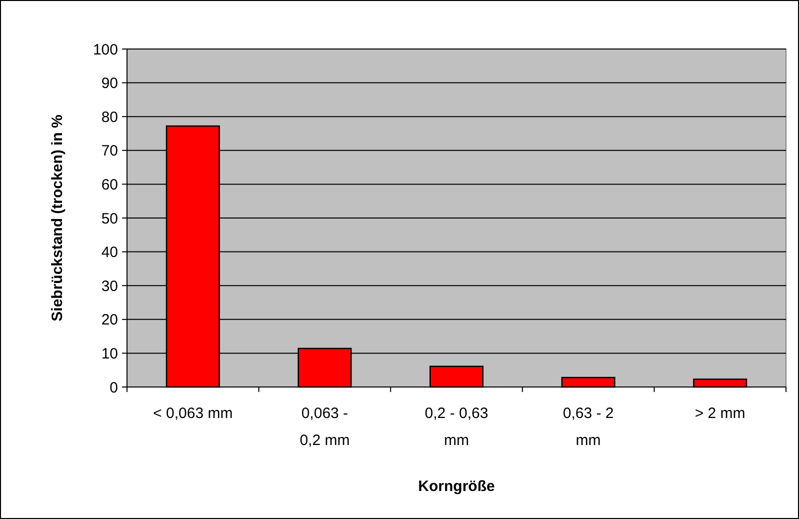  What do you see at coordinates (109, 117) in the screenshot?
I see `y-tick-label: 80` at bounding box center [109, 117].